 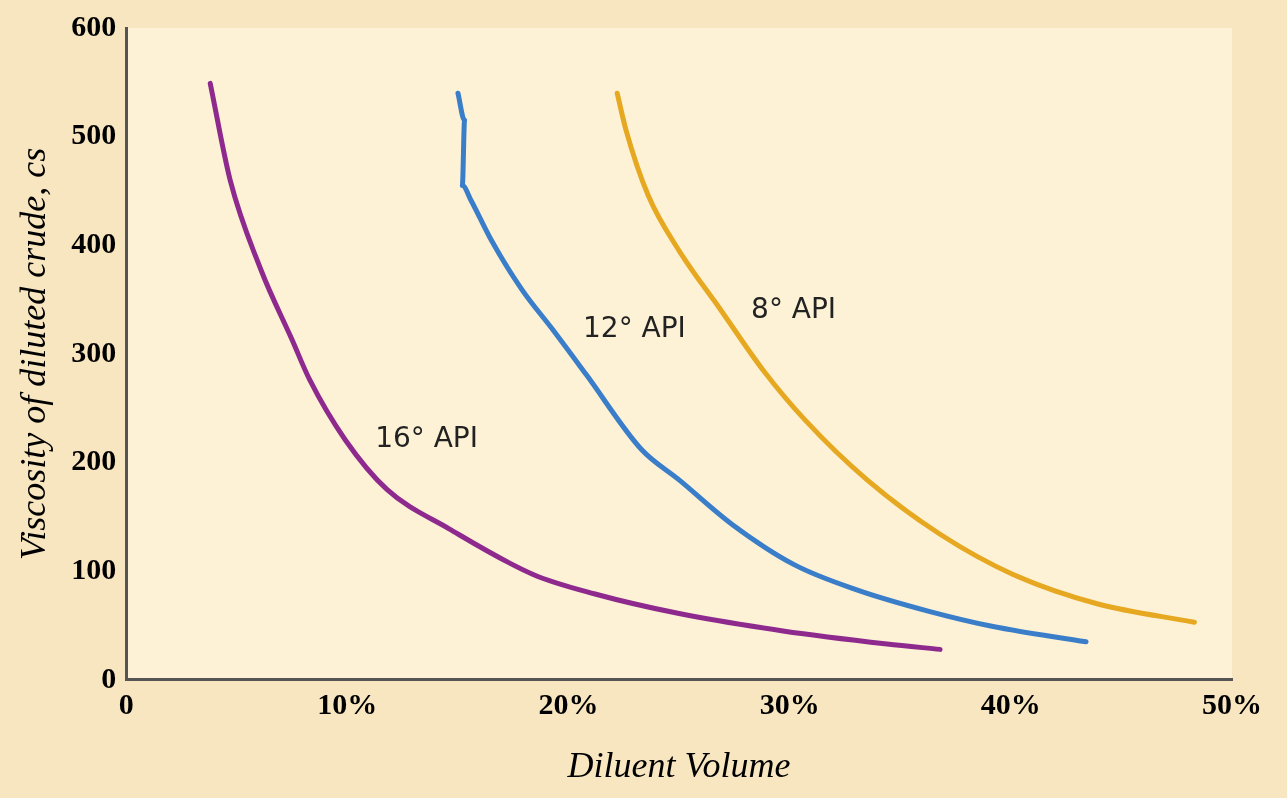 I want to click on y-tick-label: 400, so click(x=94, y=243).